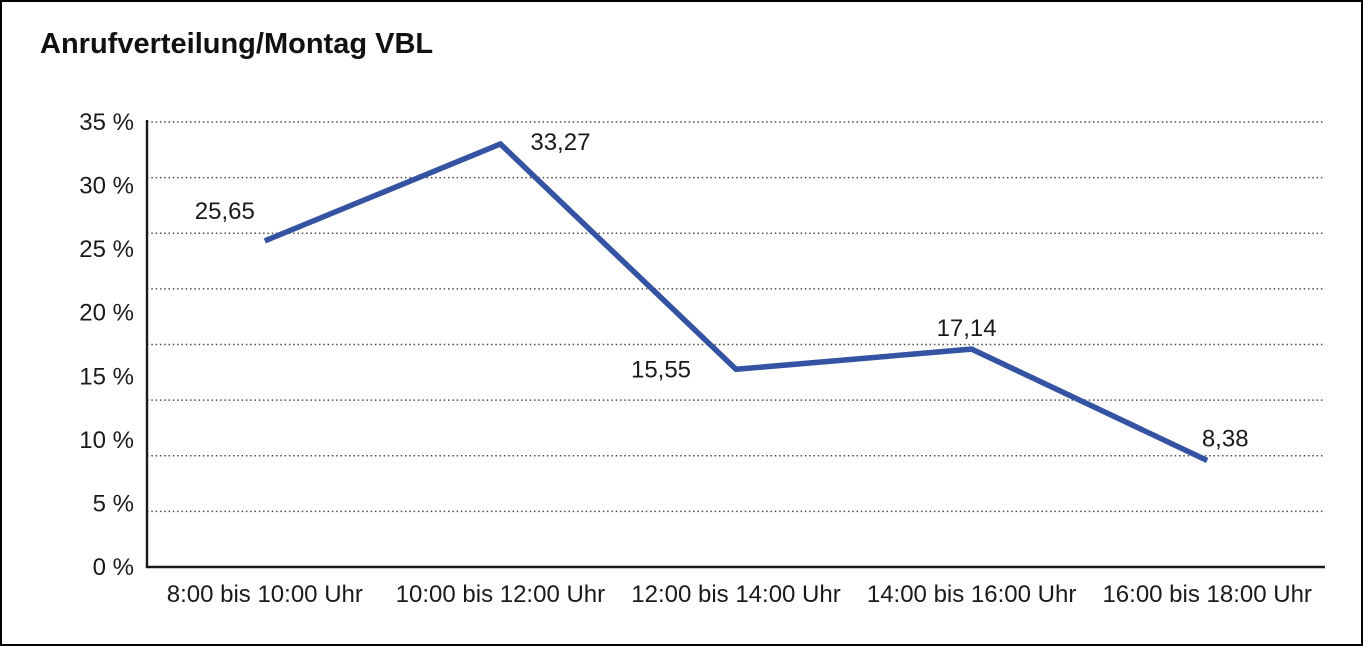 The image size is (1363, 646). I want to click on data-point-label: 8,38, so click(1225, 438).